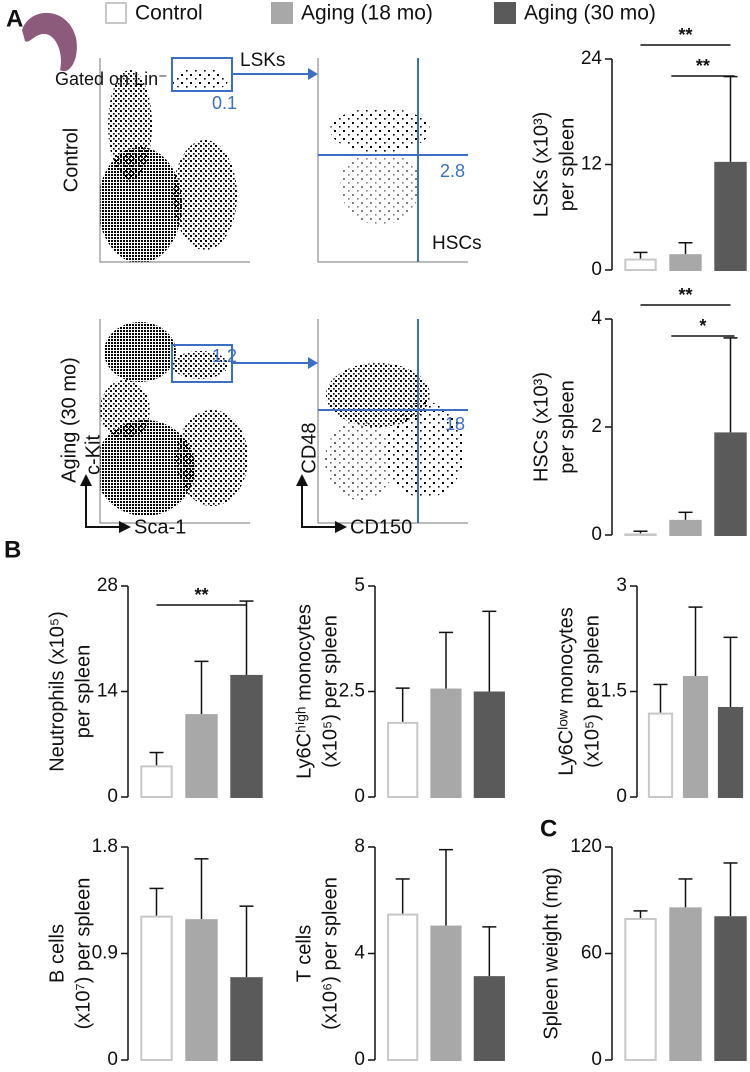  Describe the element at coordinates (541, 427) in the screenshot. I see `y-axis-label: HSCs (x10³)` at that location.